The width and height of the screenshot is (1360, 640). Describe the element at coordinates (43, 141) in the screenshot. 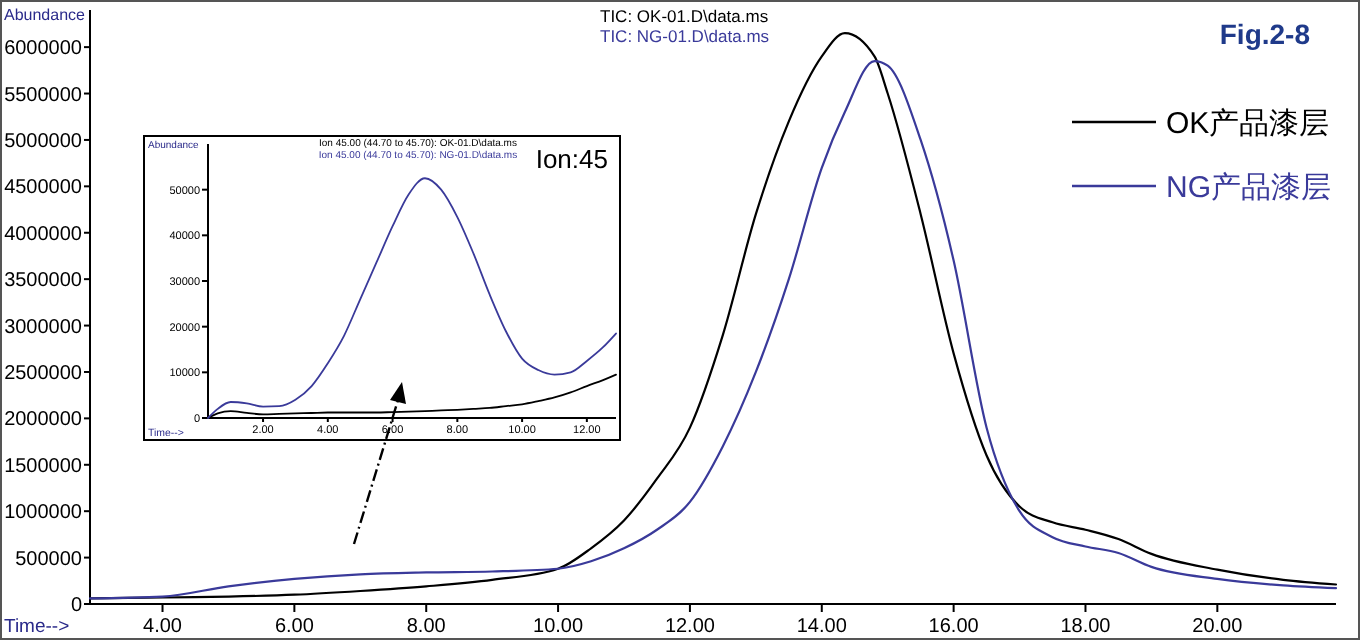

I see `y-tick-label: 5000000` at that location.